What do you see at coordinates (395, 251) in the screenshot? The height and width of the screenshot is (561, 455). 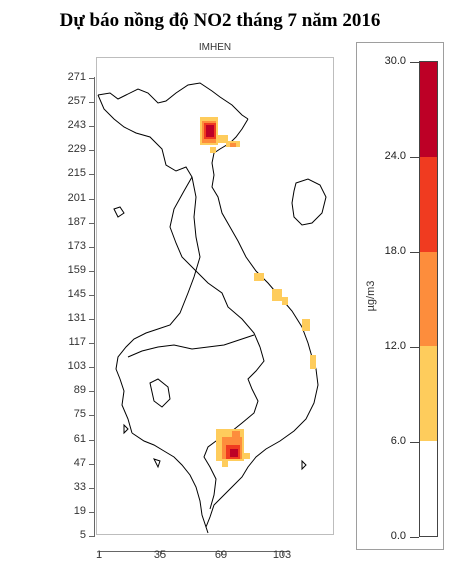 I see `legend-label: 18.0` at bounding box center [395, 251].